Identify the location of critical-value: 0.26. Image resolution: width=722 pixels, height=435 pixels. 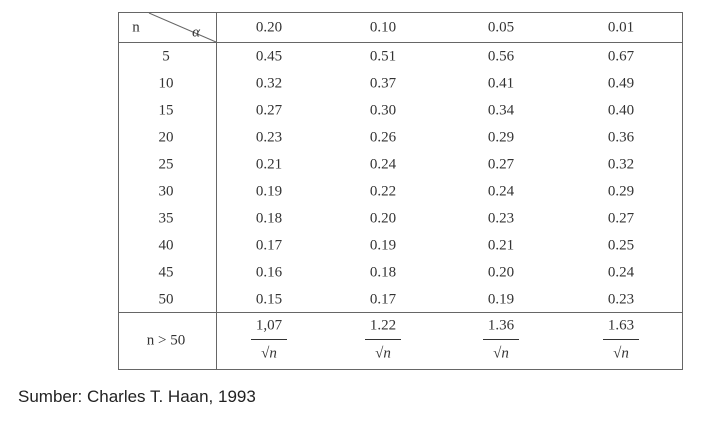
(383, 137).